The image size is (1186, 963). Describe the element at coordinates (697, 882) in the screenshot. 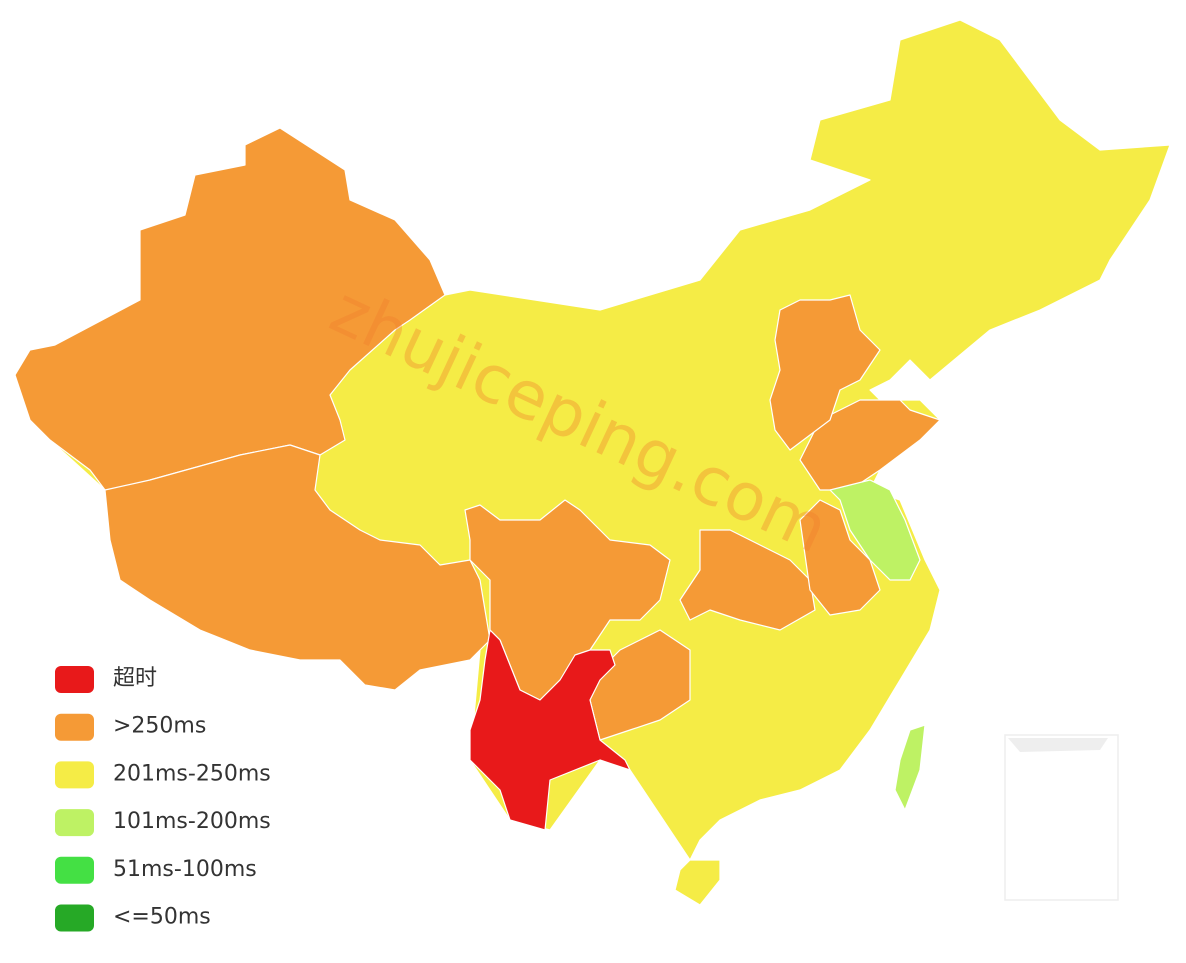

I see `hainan` at that location.